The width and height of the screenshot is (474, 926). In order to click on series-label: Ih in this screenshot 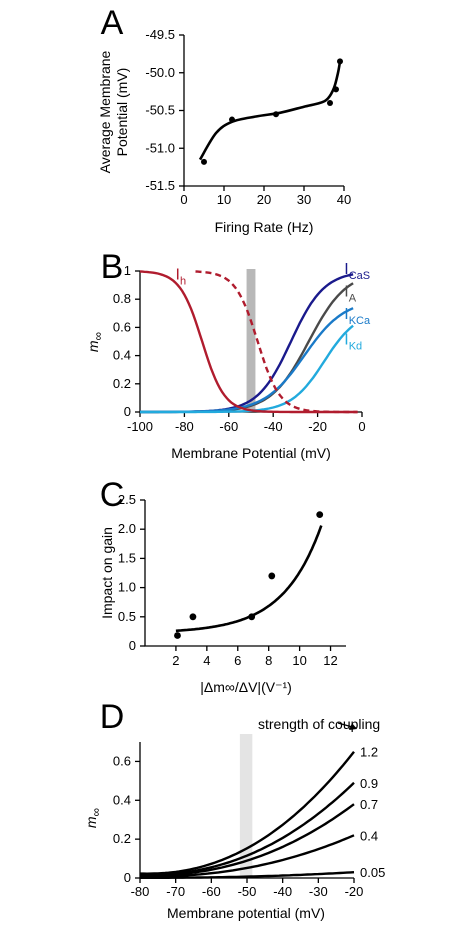, I will do `click(181, 276)`.